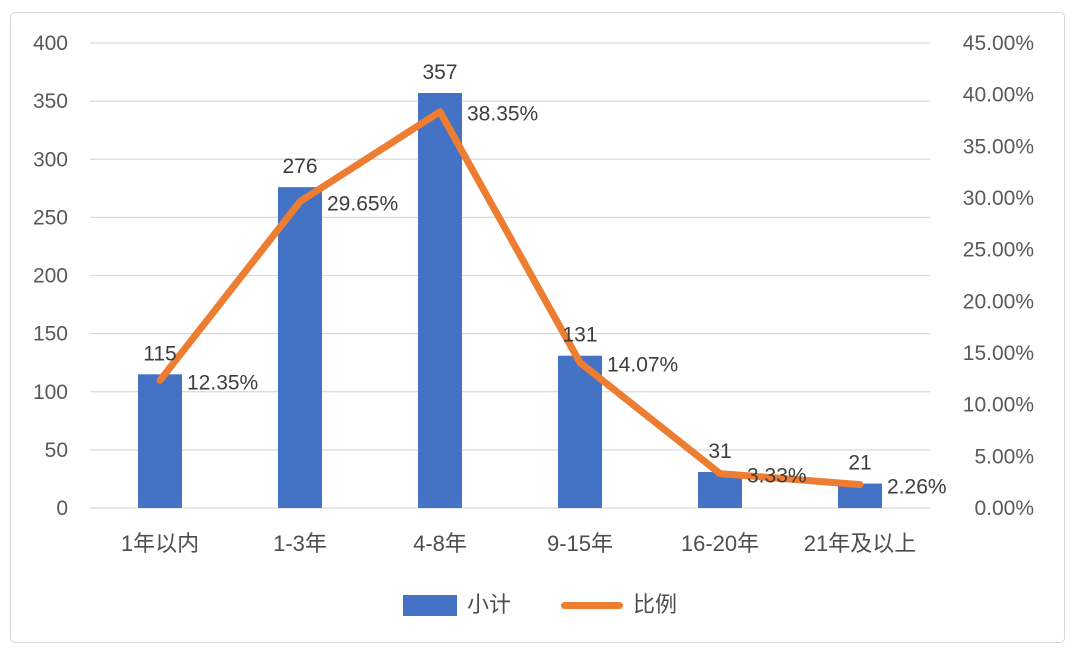 This screenshot has height=657, width=1080. What do you see at coordinates (50, 159) in the screenshot?
I see `left-axis-tick: 300` at bounding box center [50, 159].